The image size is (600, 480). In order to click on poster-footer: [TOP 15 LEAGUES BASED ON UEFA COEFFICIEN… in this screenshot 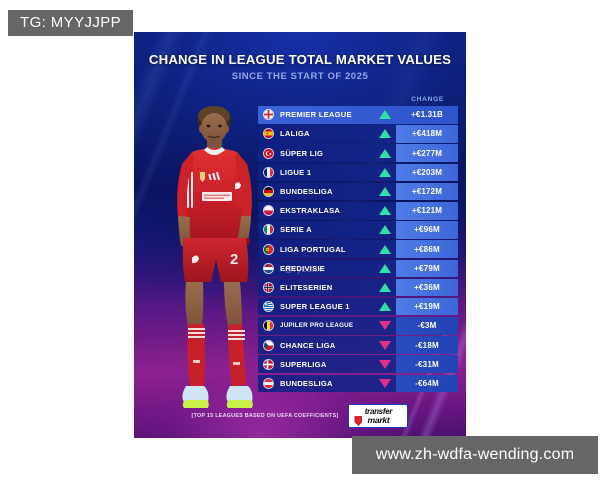, I will do `click(300, 416)`.